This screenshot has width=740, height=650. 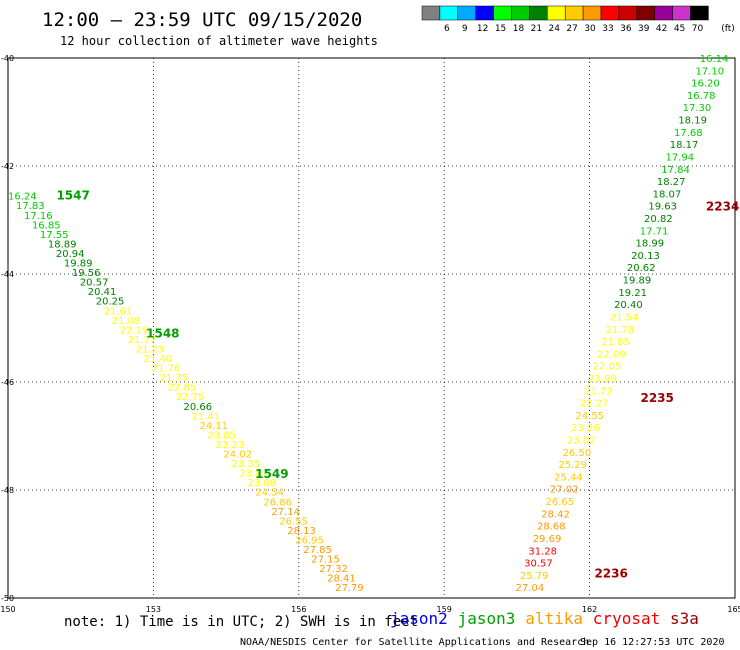 I want to click on wave-height-label: 31.28, so click(x=542, y=551).